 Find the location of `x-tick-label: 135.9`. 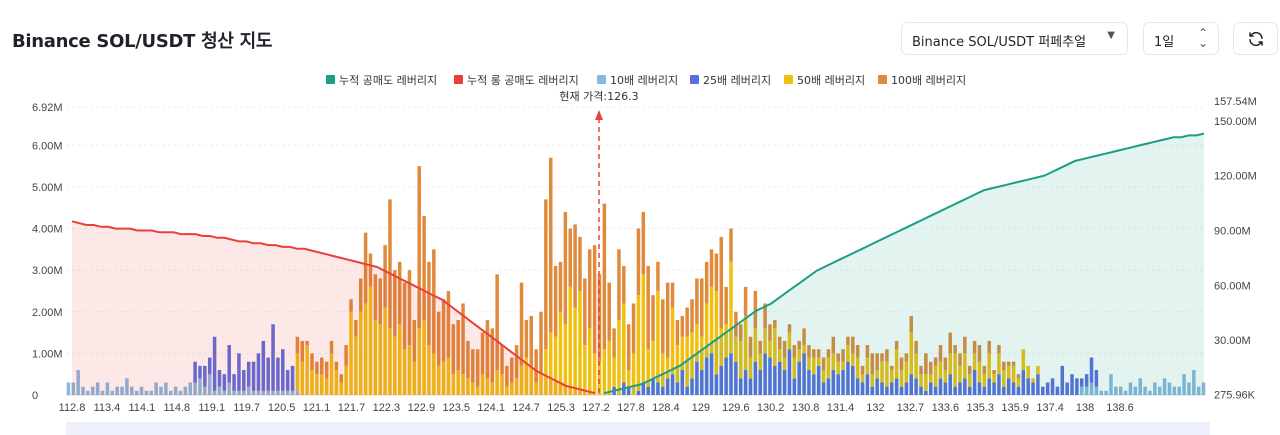

x-tick-label: 135.9 is located at coordinates (1015, 408).